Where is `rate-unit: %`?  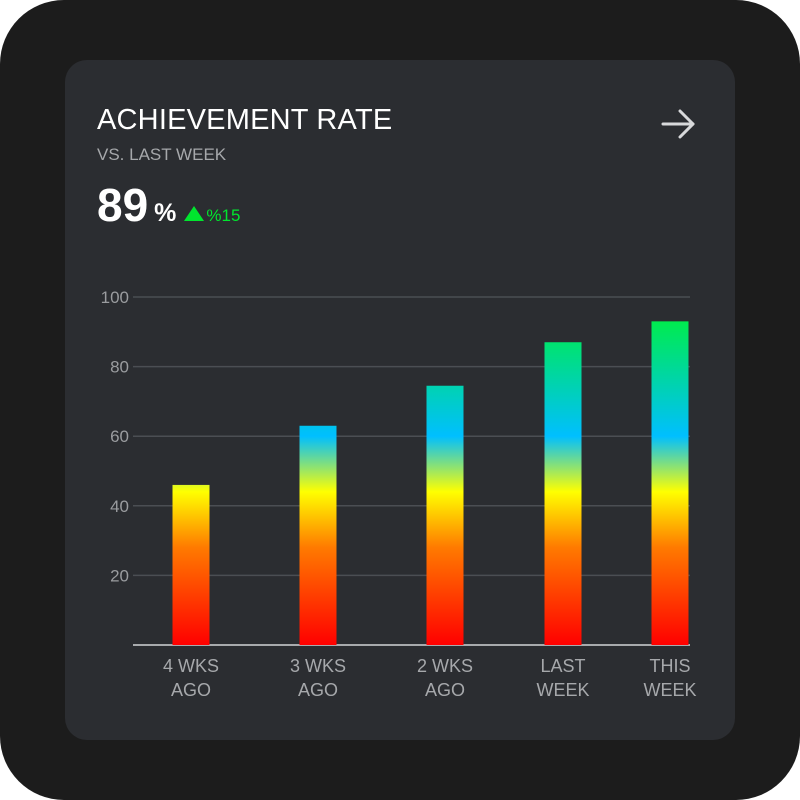 rate-unit: % is located at coordinates (165, 213).